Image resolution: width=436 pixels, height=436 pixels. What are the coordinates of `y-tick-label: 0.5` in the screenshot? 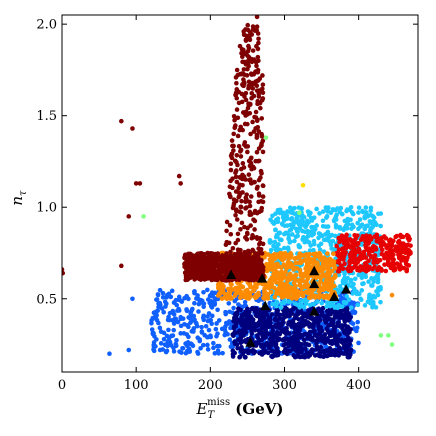 It's located at (46, 299).